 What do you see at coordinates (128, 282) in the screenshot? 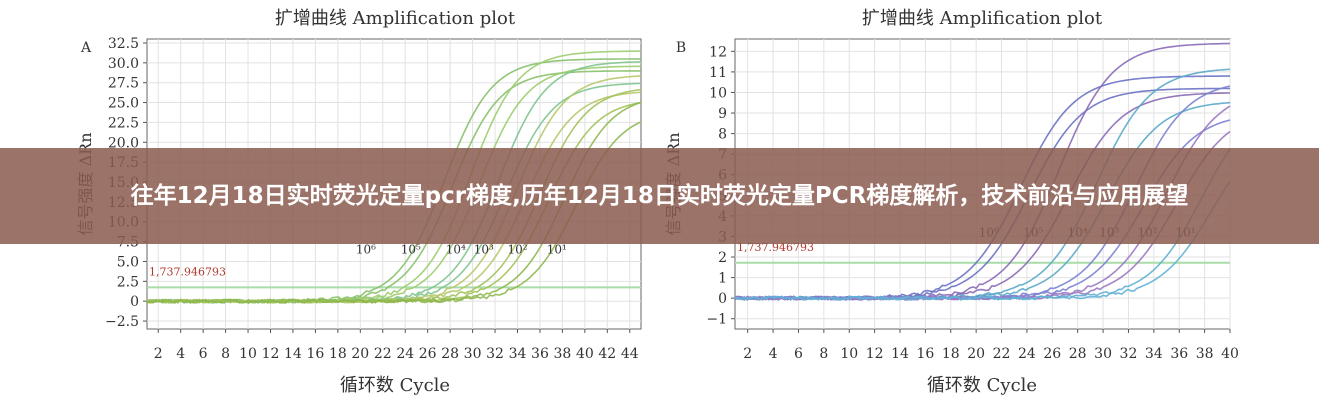
I see `y-tick-label: 2.5` at bounding box center [128, 282].